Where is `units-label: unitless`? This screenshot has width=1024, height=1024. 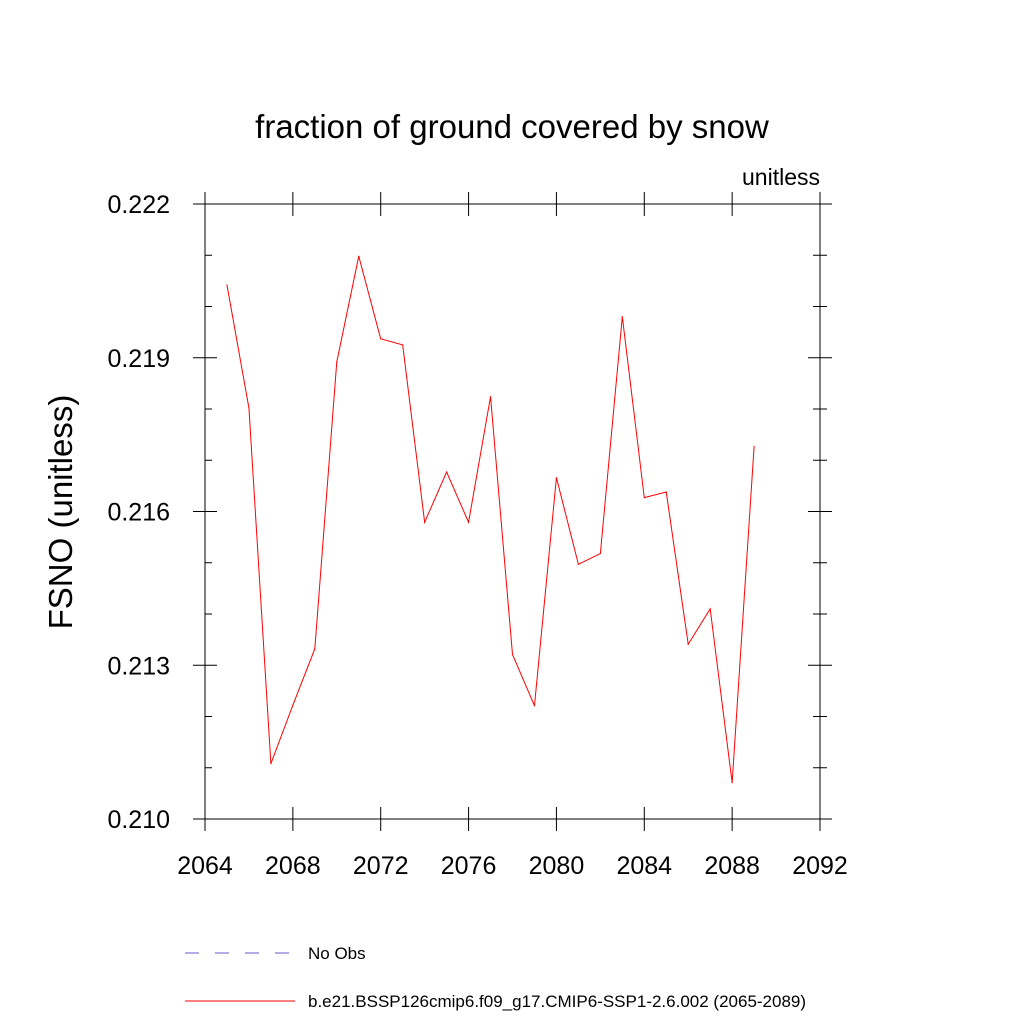 units-label: unitless is located at coordinates (781, 177).